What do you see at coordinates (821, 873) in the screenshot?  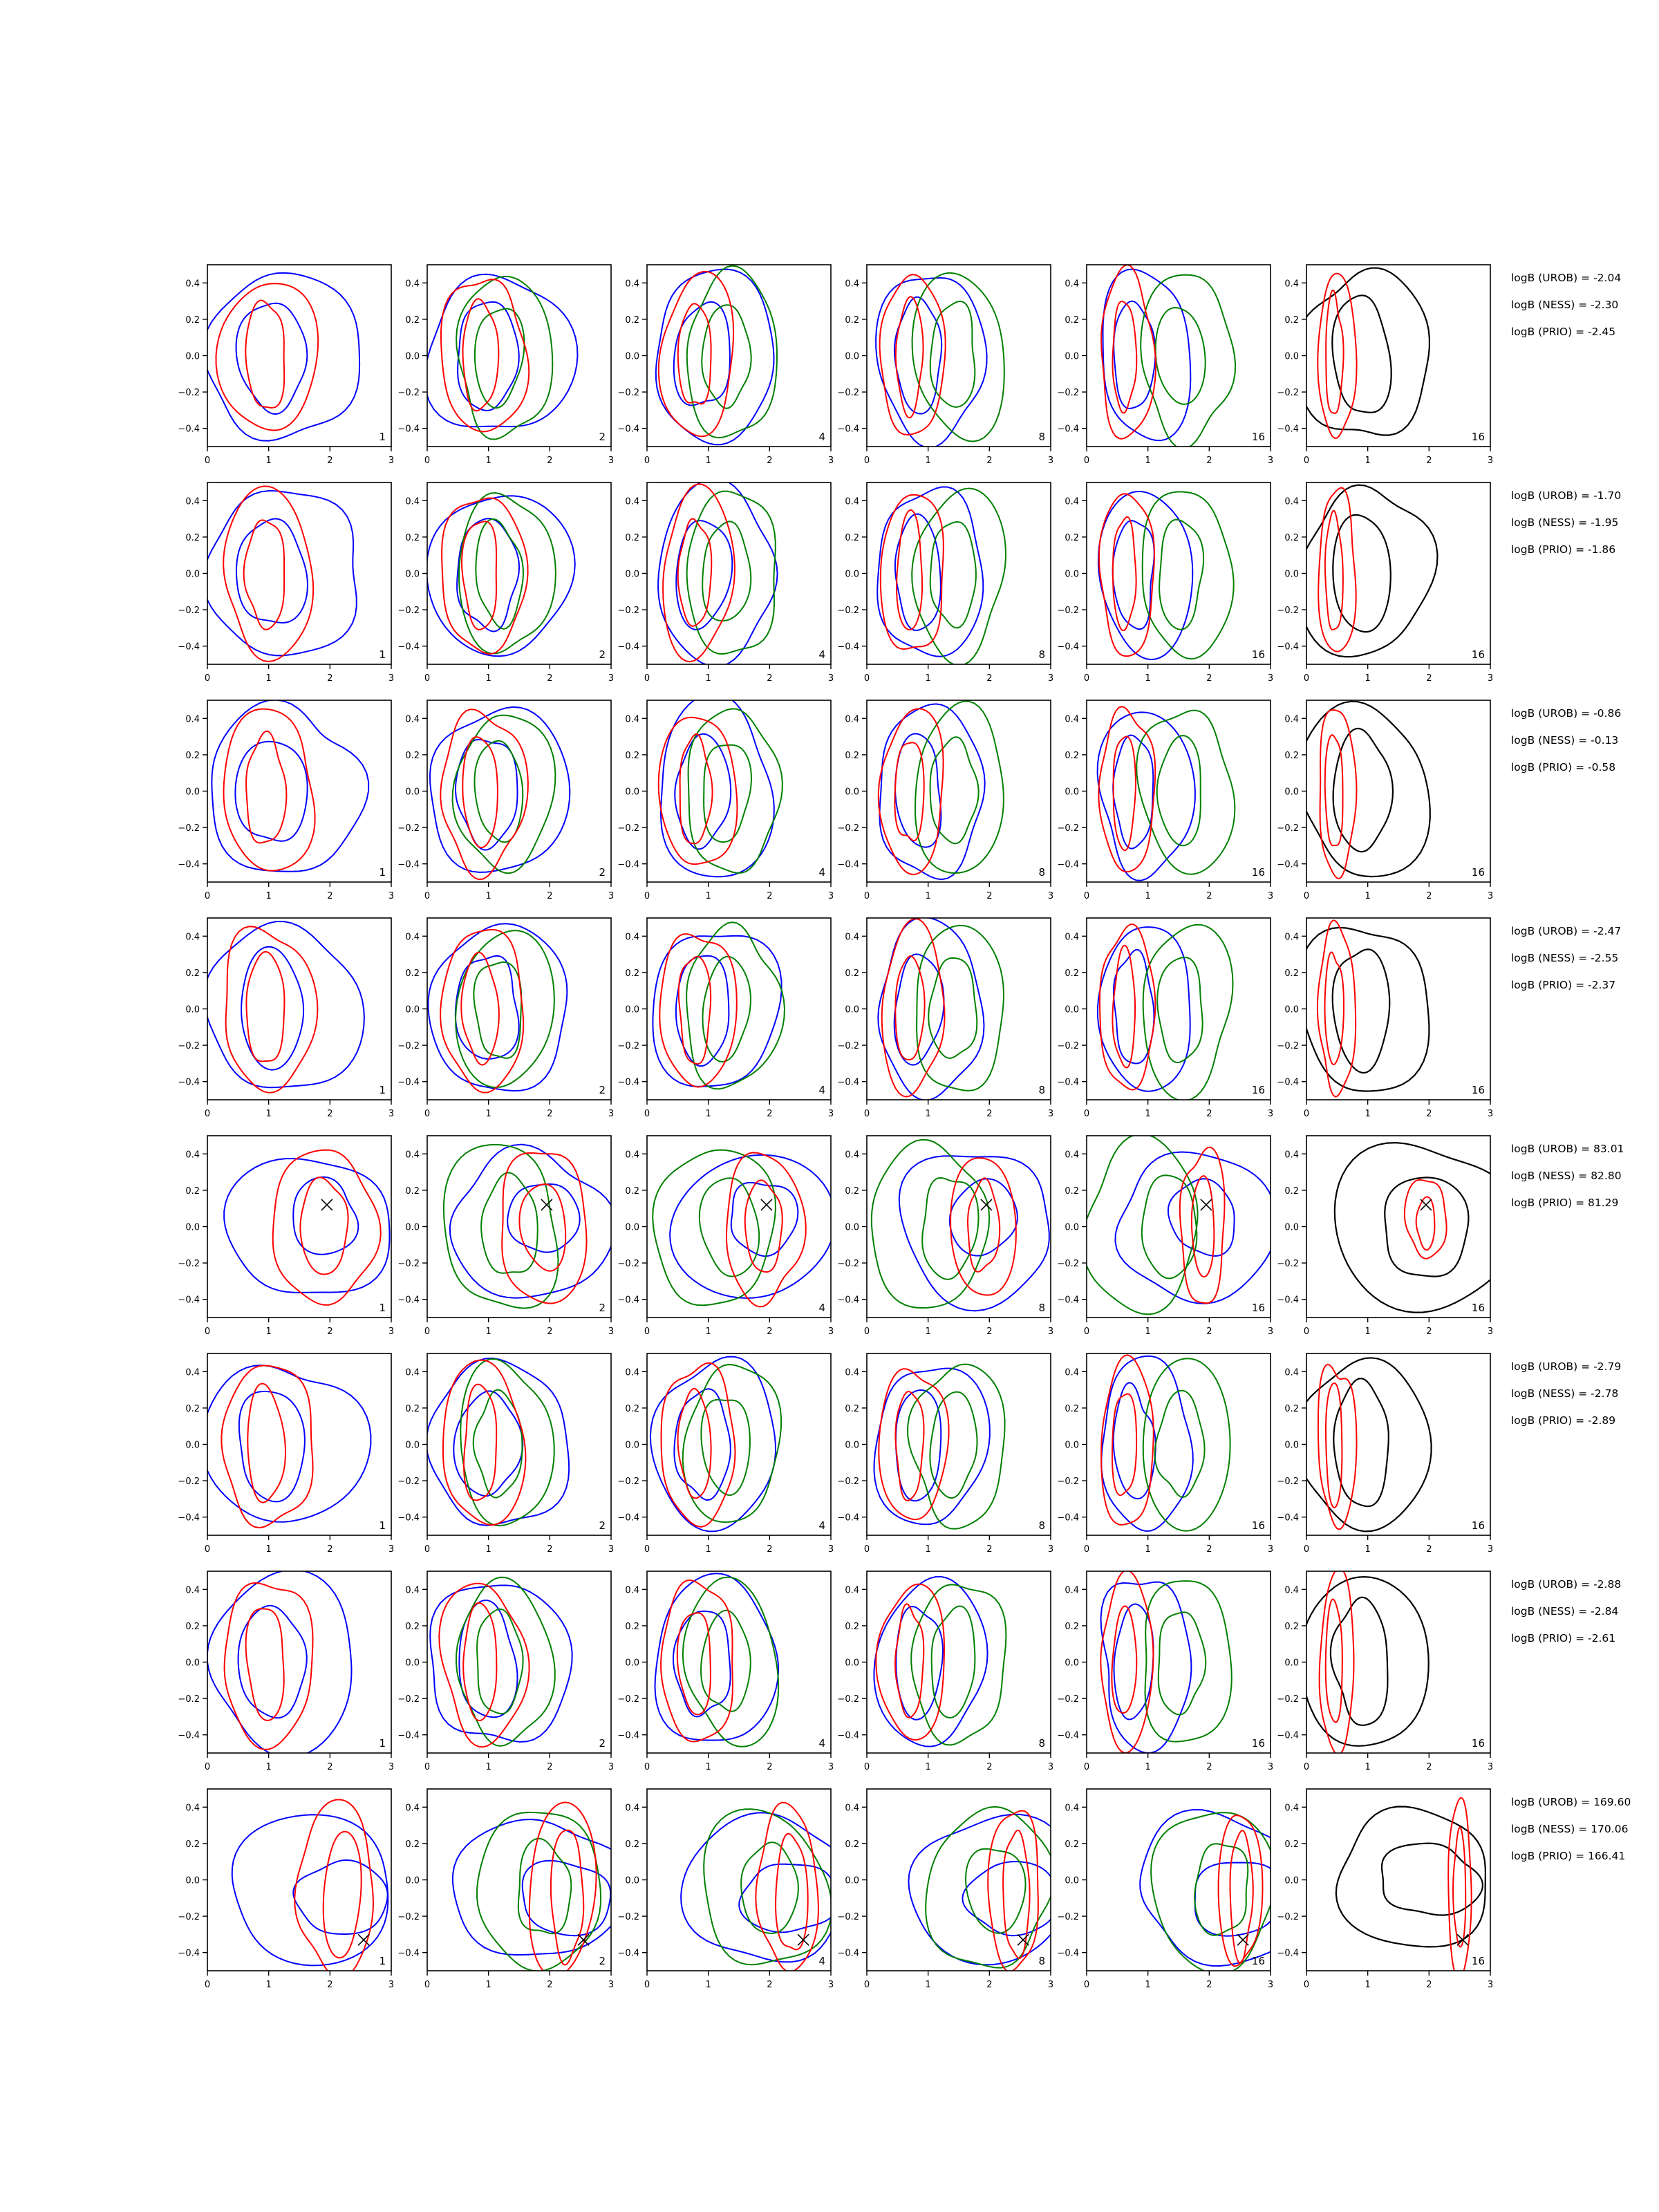 I see `panel-label: 4` at bounding box center [821, 873].